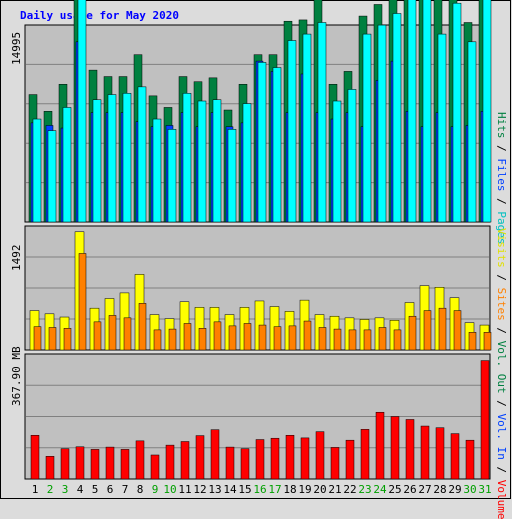  What do you see at coordinates (16, 48) in the screenshot?
I see `top-ylabel: 14995` at bounding box center [16, 48].